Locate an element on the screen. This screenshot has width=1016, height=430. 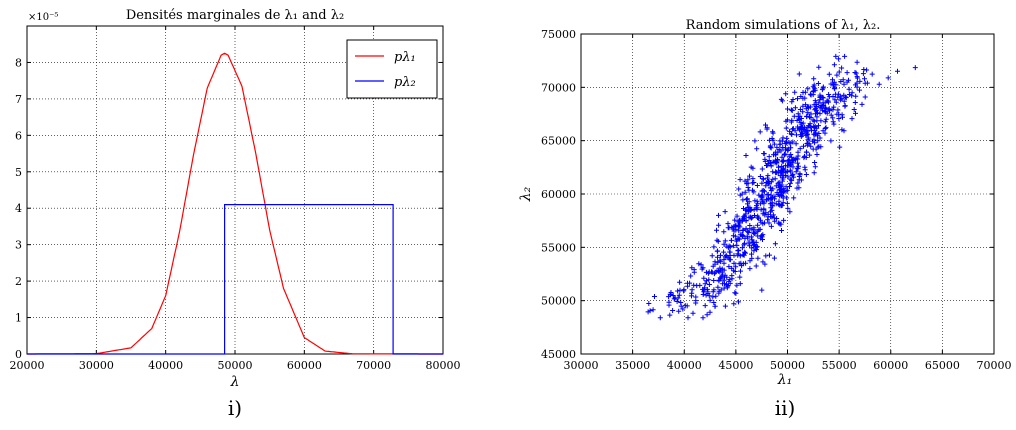
y-tick-label: 65000 is located at coordinates (558, 141).